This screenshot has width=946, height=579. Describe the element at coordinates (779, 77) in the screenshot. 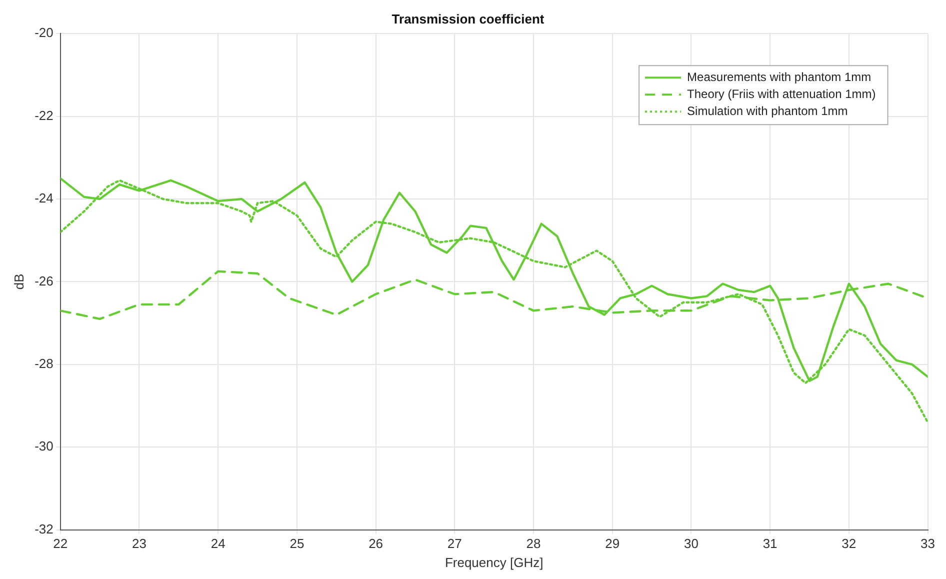

I see `legend-label: Measurements with phantom 1mm` at that location.